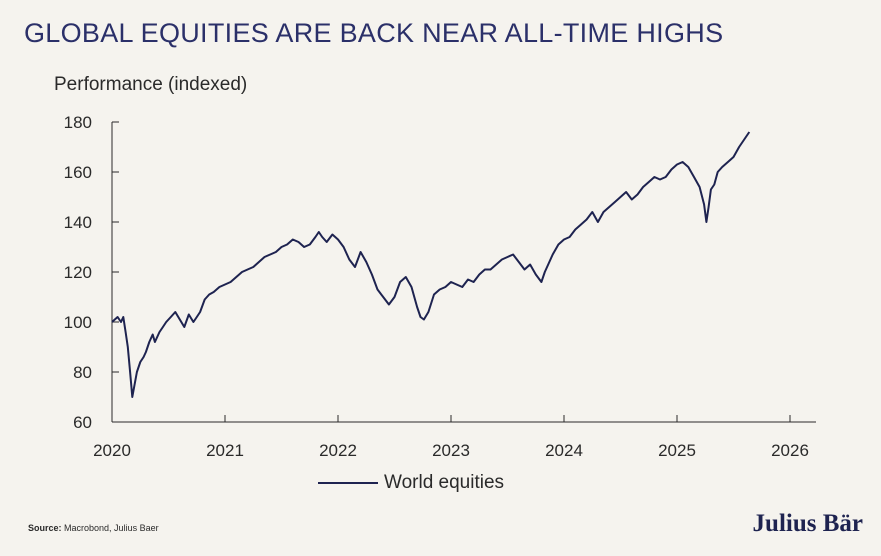  Describe the element at coordinates (82, 422) in the screenshot. I see `y-tick-label-60: 60` at that location.